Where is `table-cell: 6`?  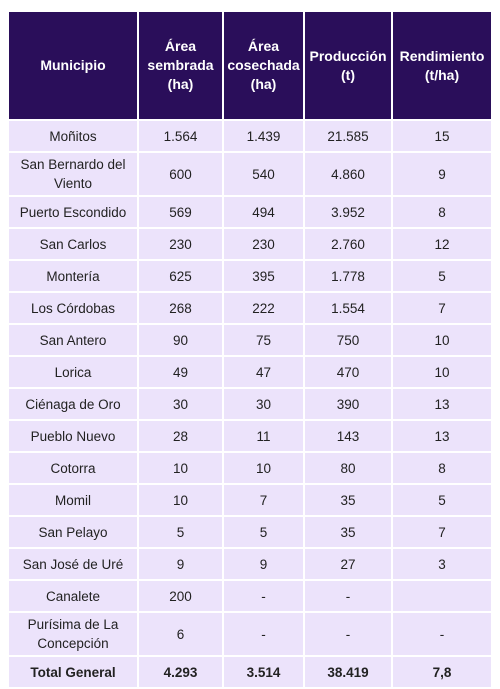 table-cell: 6 is located at coordinates (180, 634).